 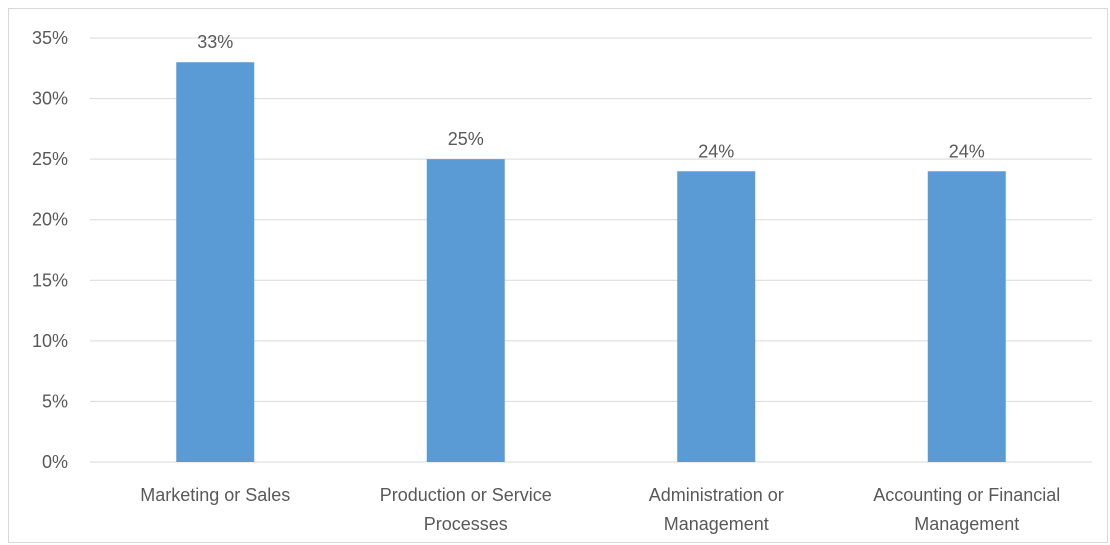 What do you see at coordinates (466, 524) in the screenshot?
I see `category-label-line: Processes` at bounding box center [466, 524].